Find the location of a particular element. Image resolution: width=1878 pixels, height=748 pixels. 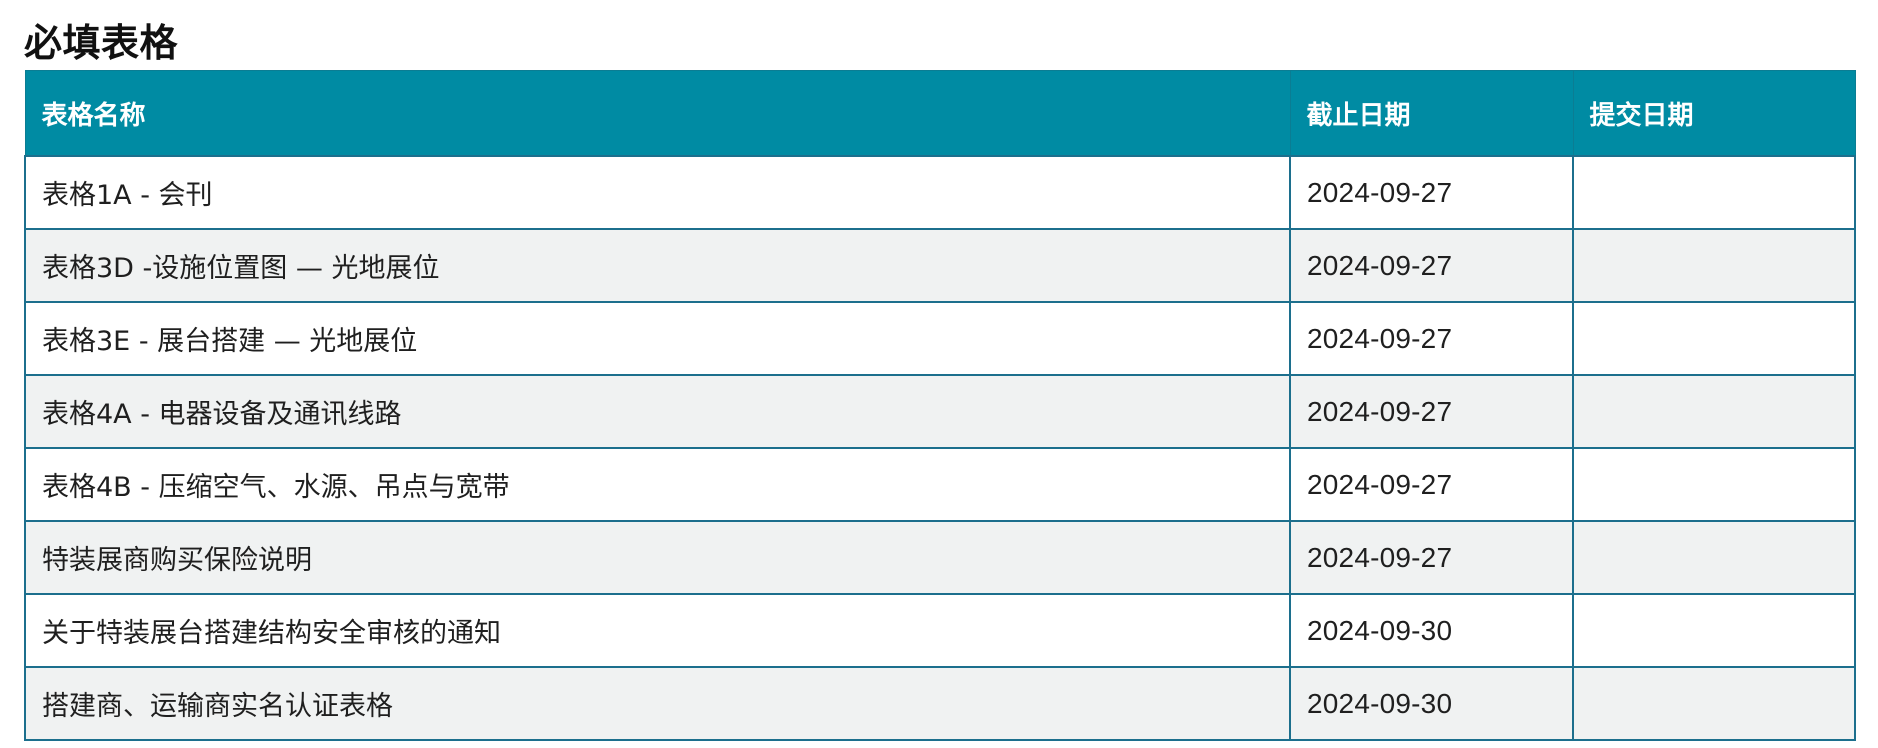

column-header-deadline: 截止日期 is located at coordinates (1431, 113).